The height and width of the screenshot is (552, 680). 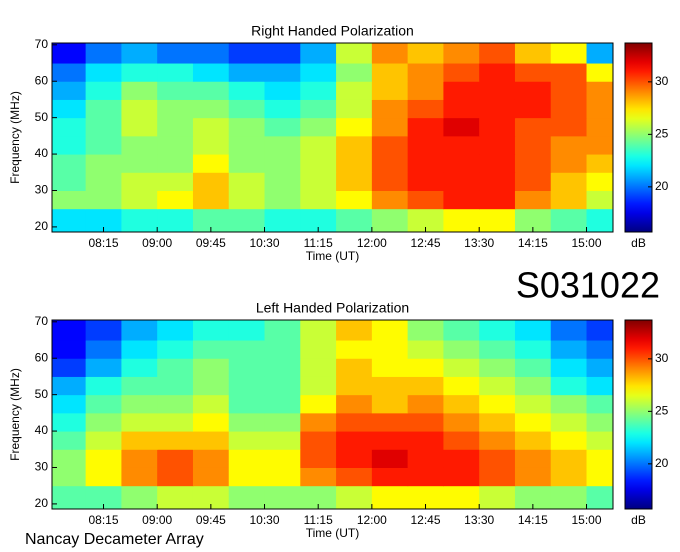 I want to click on chart-title: Left Handed Polarization, so click(x=332, y=308).